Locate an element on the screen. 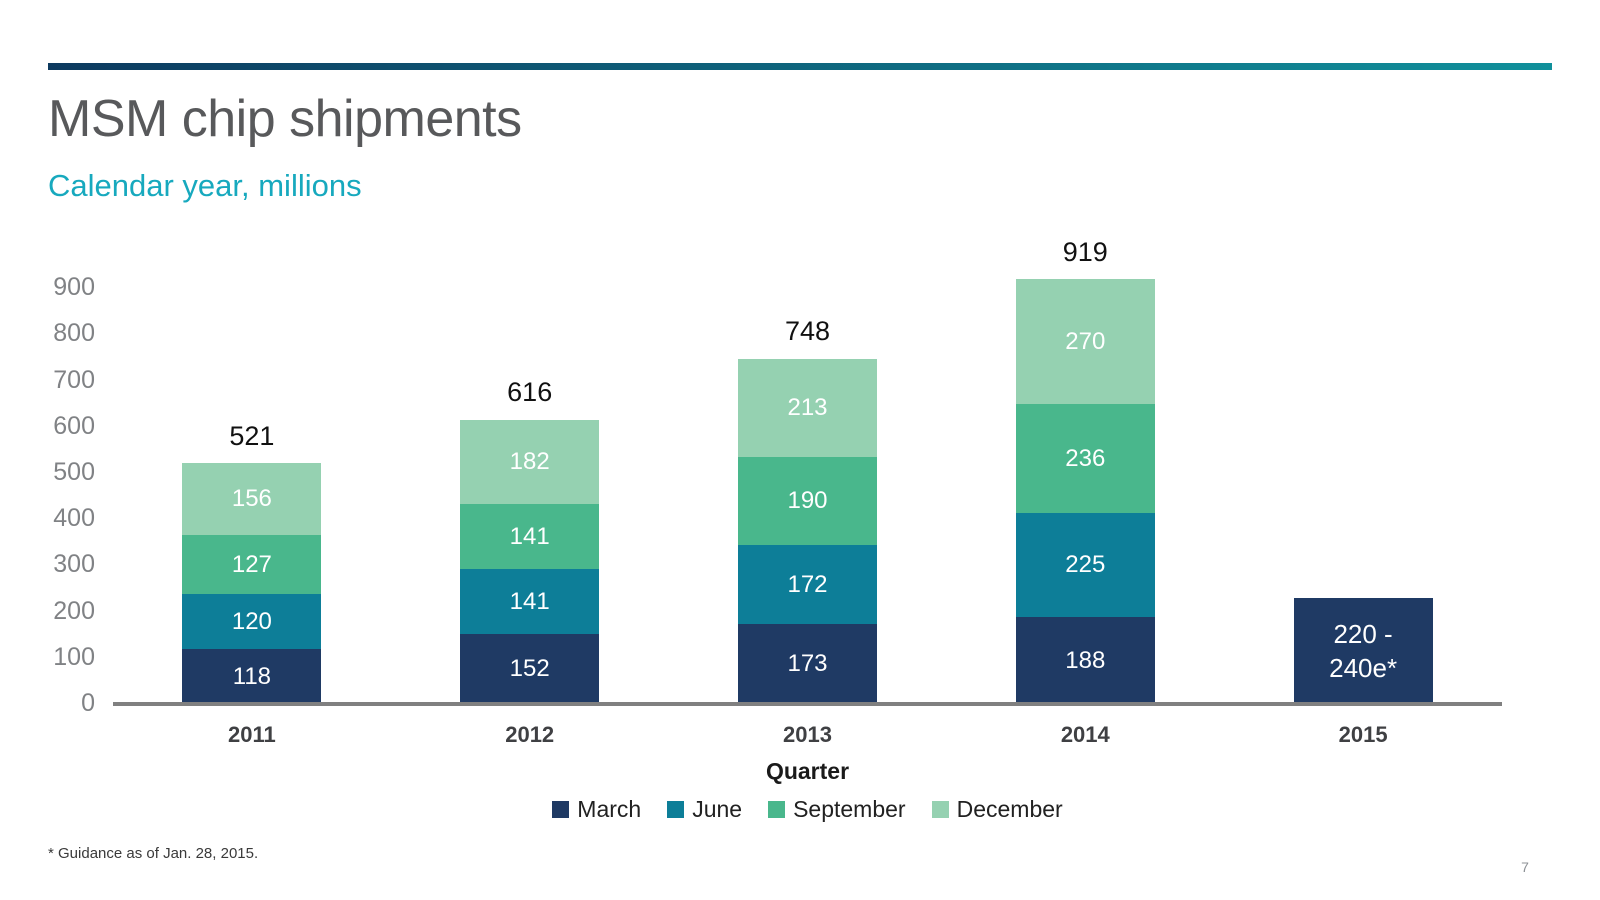  page-title: MSM chip shipments is located at coordinates (285, 119).